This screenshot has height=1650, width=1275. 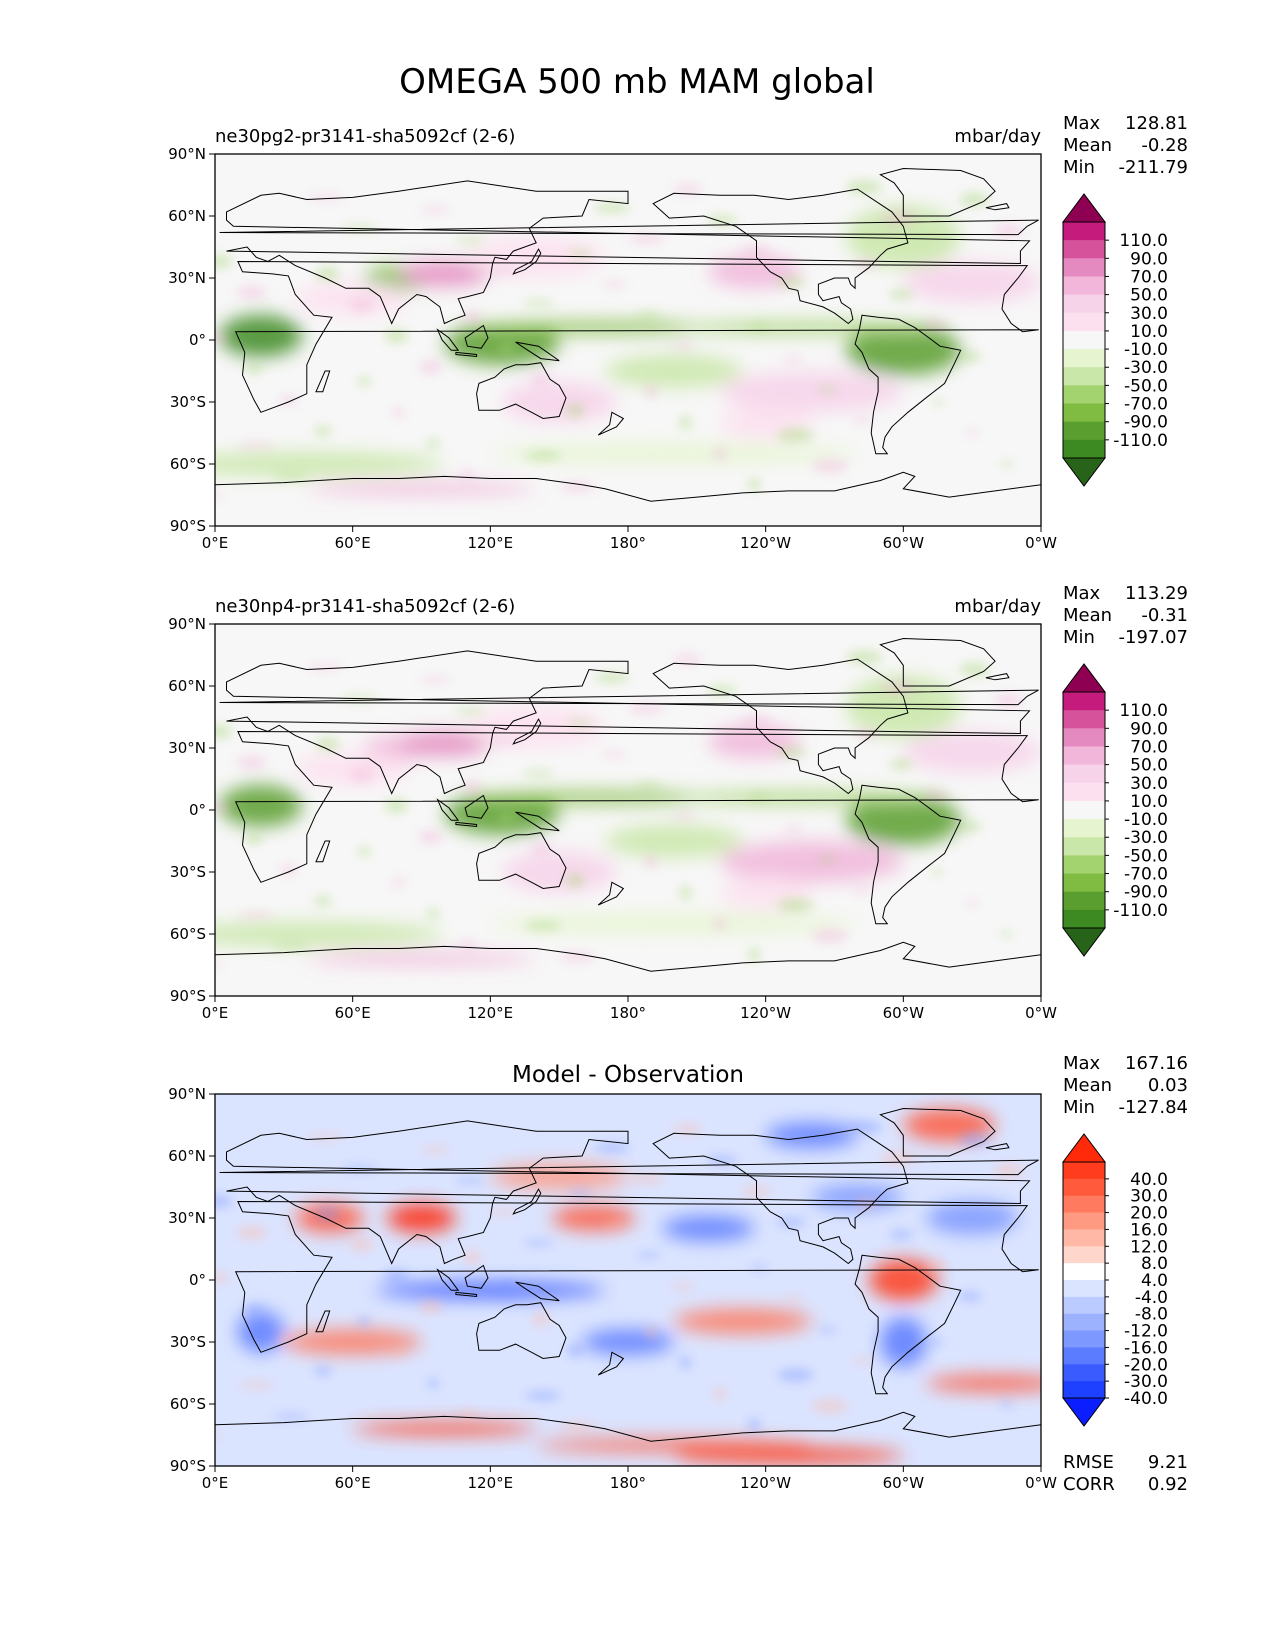 I want to click on x-tick-label: 180°, so click(x=628, y=1013).